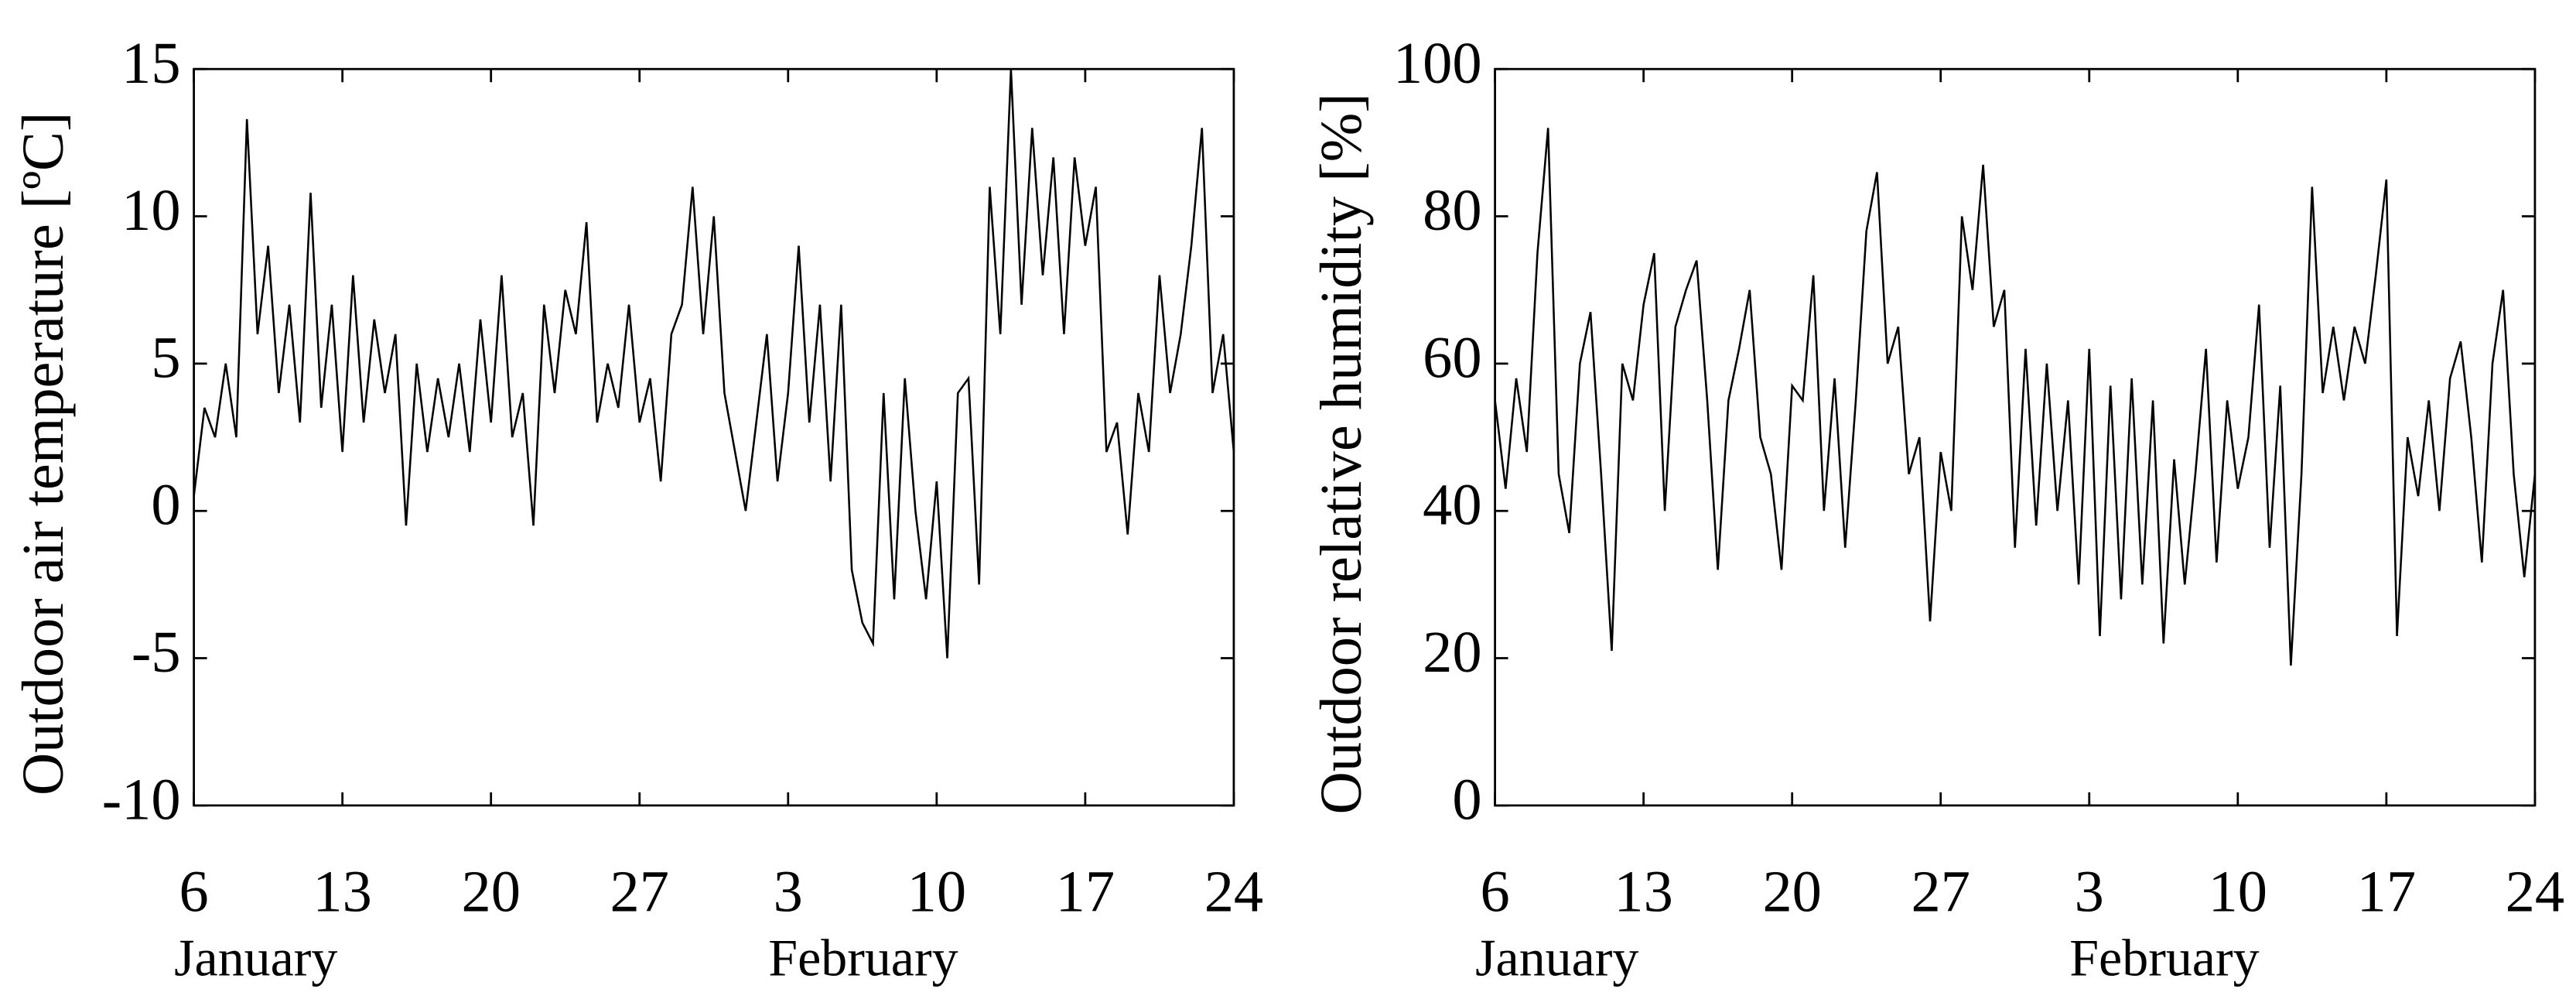 The height and width of the screenshot is (1006, 2576). I want to click on y-axis-label: Outdoor air temperature [ºC], so click(43, 453).